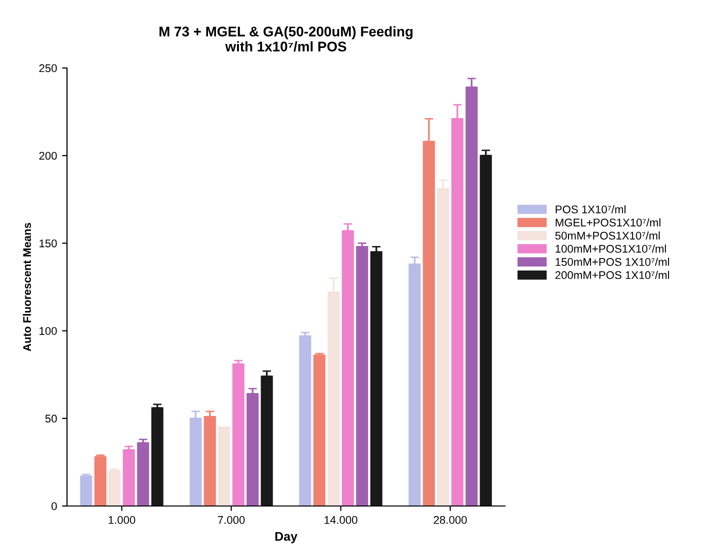 The width and height of the screenshot is (716, 548). Describe the element at coordinates (51, 418) in the screenshot. I see `y-tick-label: 50` at that location.